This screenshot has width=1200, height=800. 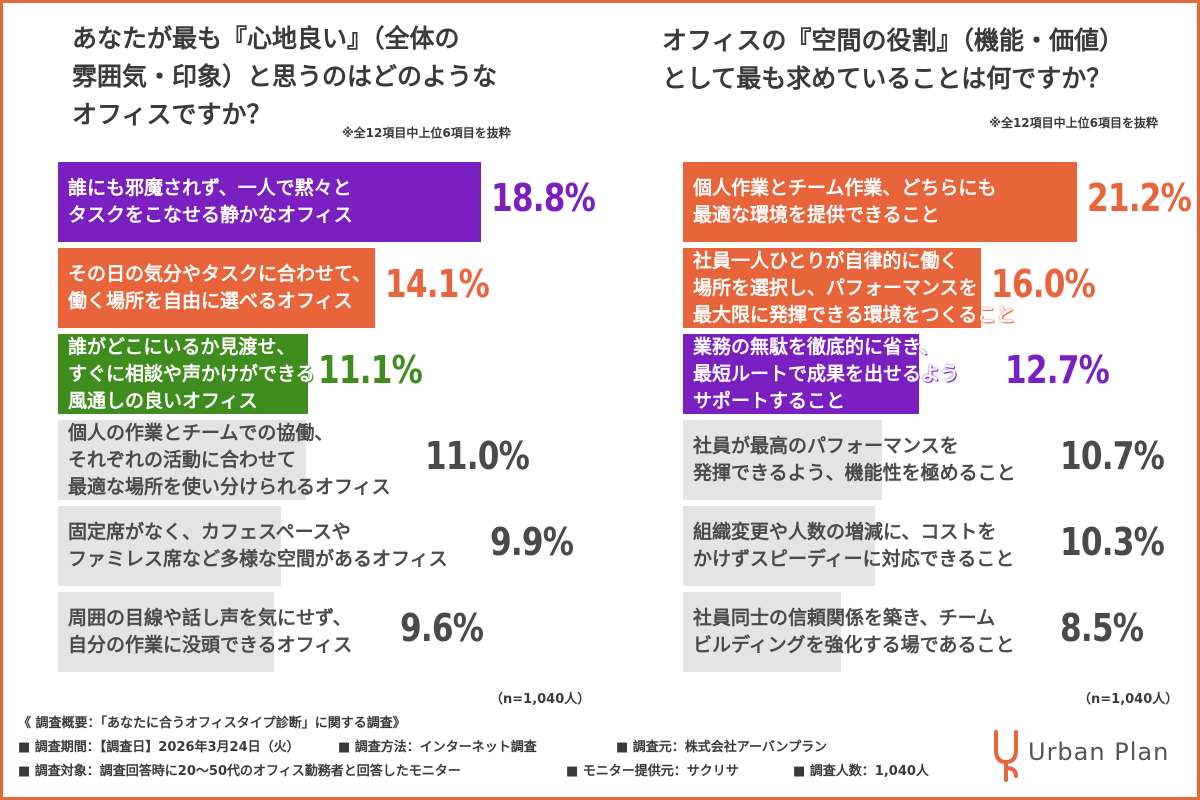 What do you see at coordinates (442, 628) in the screenshot?
I see `left-bar-value-6: 9.6%` at bounding box center [442, 628].